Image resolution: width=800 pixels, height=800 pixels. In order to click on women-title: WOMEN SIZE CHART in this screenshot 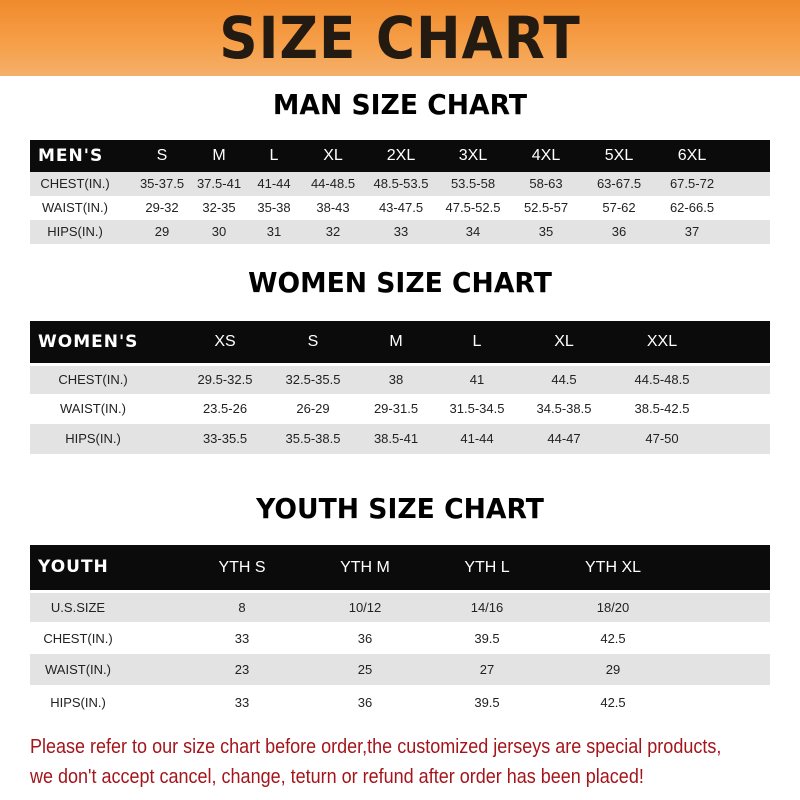, I will do `click(400, 282)`.